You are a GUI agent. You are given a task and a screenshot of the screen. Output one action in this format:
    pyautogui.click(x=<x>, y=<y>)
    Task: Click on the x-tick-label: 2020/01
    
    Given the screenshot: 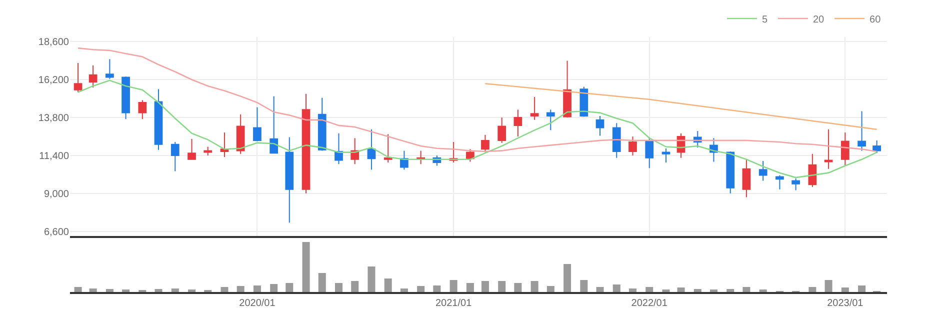 What is the action you would take?
    pyautogui.click(x=257, y=303)
    